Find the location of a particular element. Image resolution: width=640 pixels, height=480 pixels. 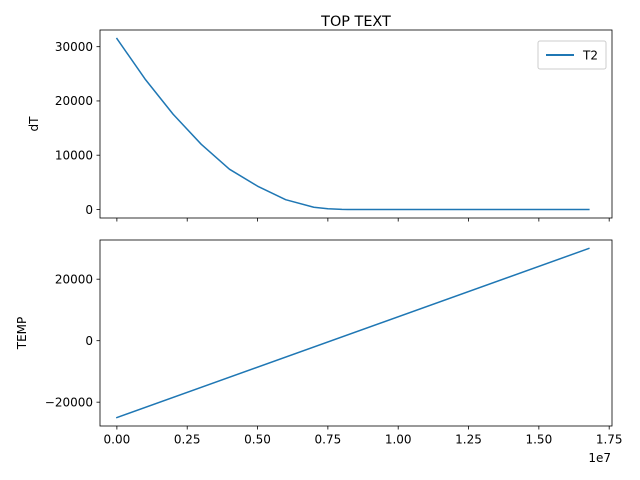

x-axis-offset-label: 1e7 is located at coordinates (599, 458).